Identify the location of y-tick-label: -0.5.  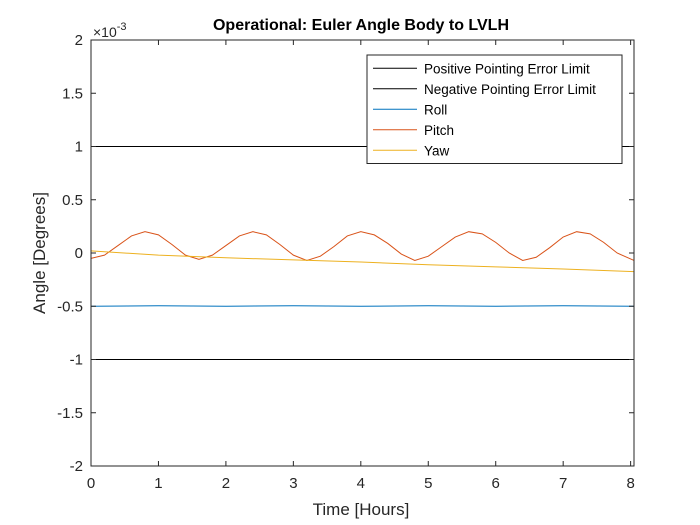
(70, 306).